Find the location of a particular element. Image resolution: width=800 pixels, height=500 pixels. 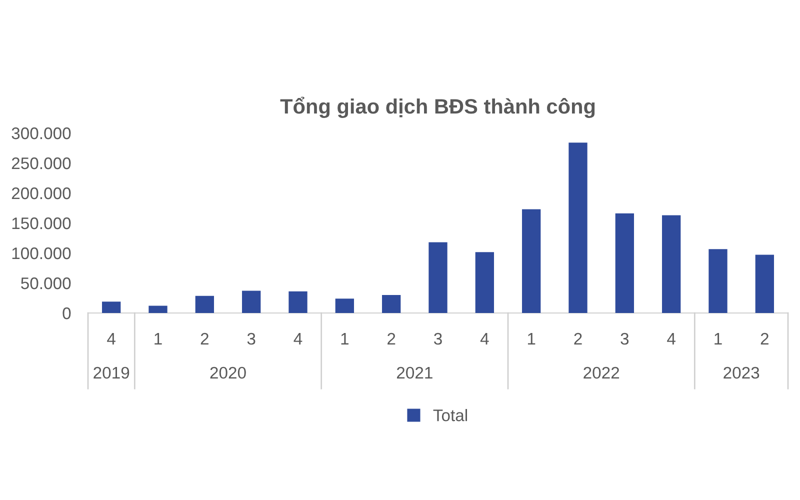

text: 2019 is located at coordinates (112, 372).